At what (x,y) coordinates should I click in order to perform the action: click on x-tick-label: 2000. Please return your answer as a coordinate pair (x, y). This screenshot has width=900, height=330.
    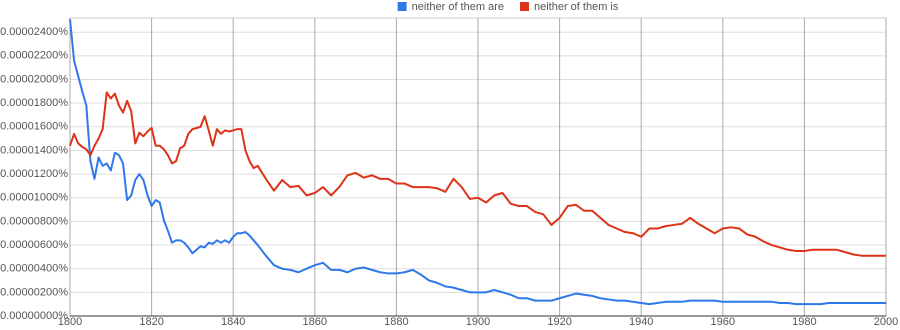
    Looking at the image, I should click on (886, 322).